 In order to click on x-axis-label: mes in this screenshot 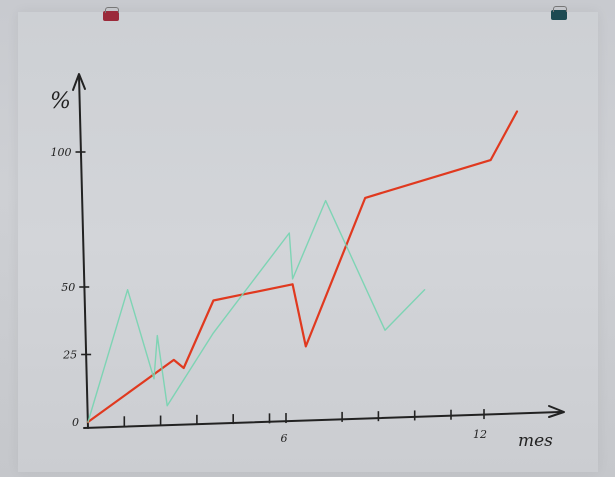, I will do `click(535, 441)`.